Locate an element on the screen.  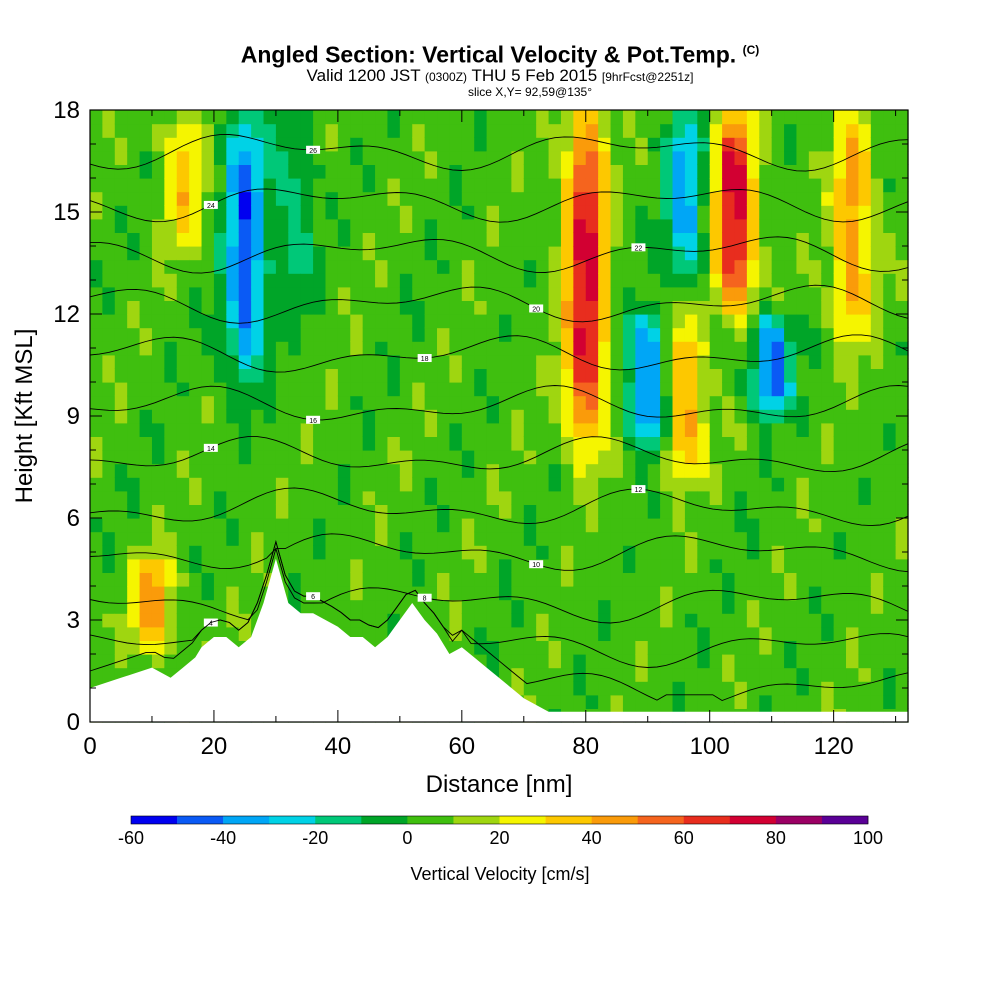
isentrope-label: 22 is located at coordinates (639, 248).